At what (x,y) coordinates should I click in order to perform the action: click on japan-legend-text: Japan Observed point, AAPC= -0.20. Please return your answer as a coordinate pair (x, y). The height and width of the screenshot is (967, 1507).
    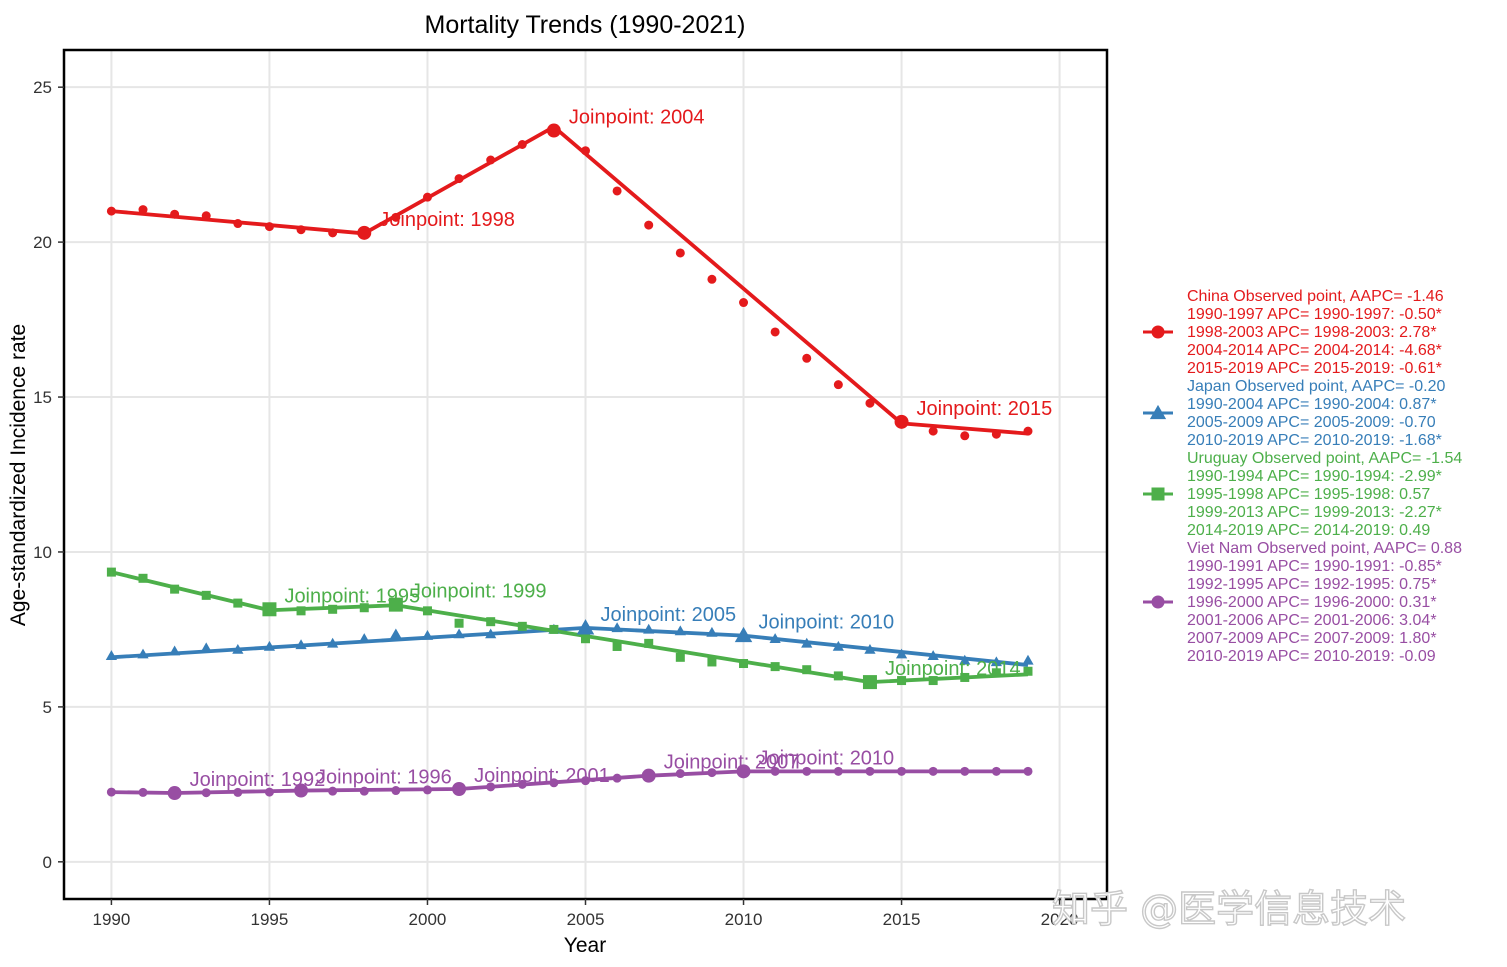
    Looking at the image, I should click on (1316, 386).